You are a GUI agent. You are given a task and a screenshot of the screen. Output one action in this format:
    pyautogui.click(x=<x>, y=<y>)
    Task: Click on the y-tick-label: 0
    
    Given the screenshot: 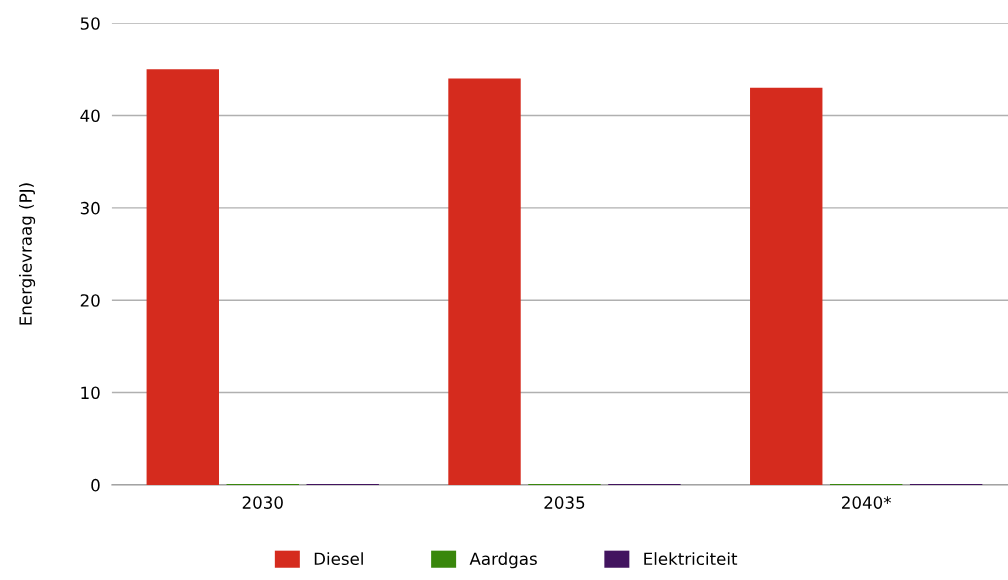 What is the action you would take?
    pyautogui.click(x=95, y=485)
    